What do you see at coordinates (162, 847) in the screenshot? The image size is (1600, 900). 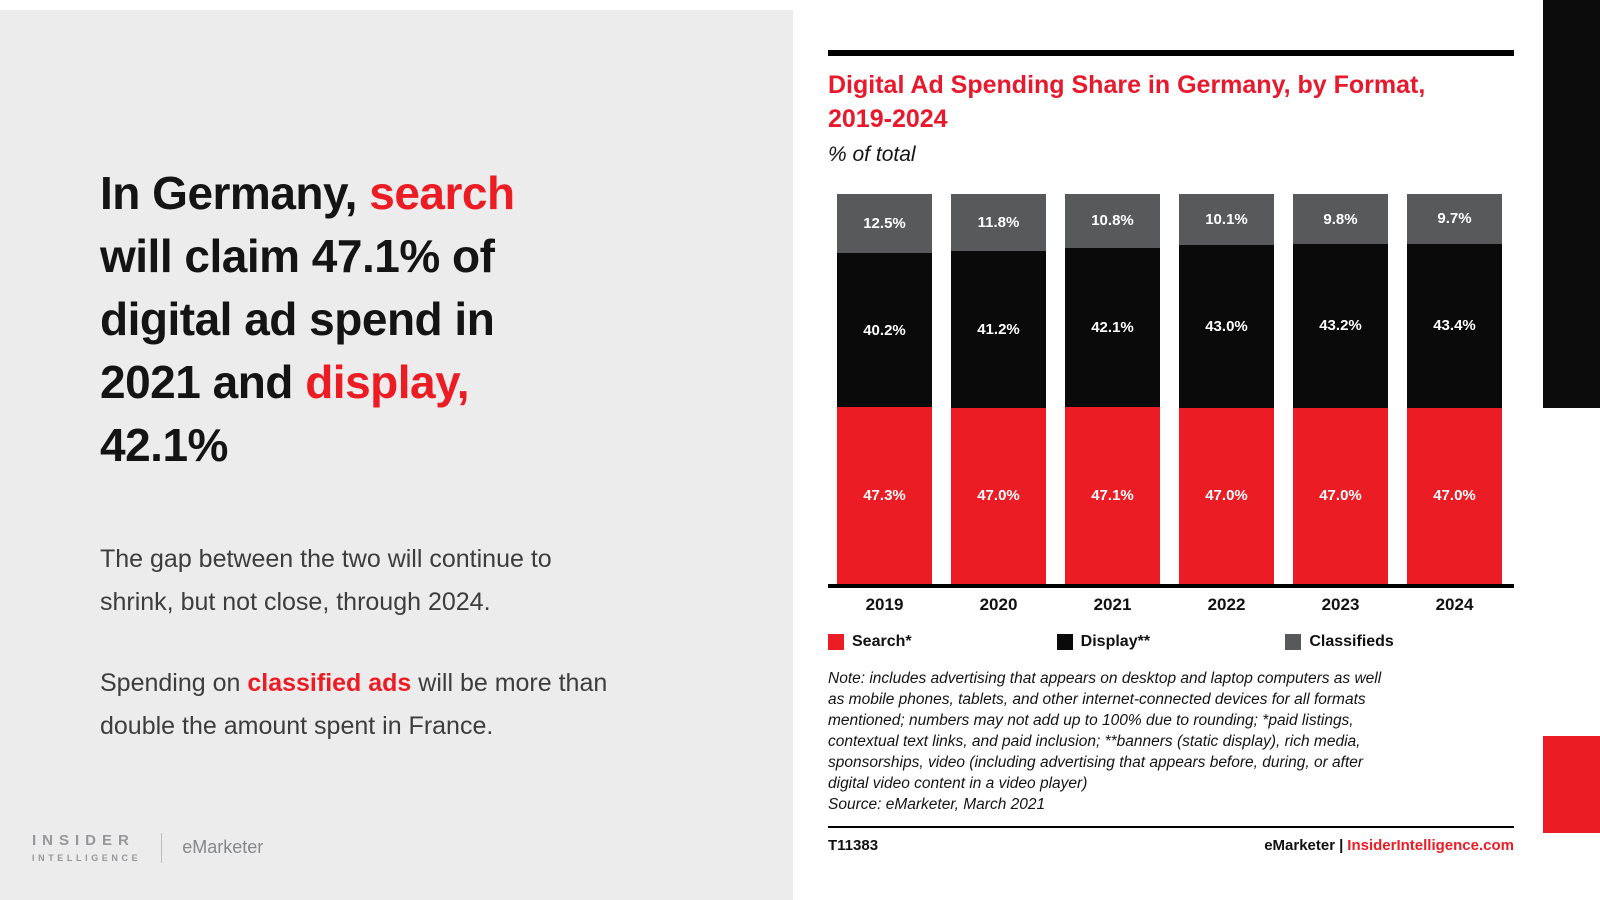 I see `logo-divider` at bounding box center [162, 847].